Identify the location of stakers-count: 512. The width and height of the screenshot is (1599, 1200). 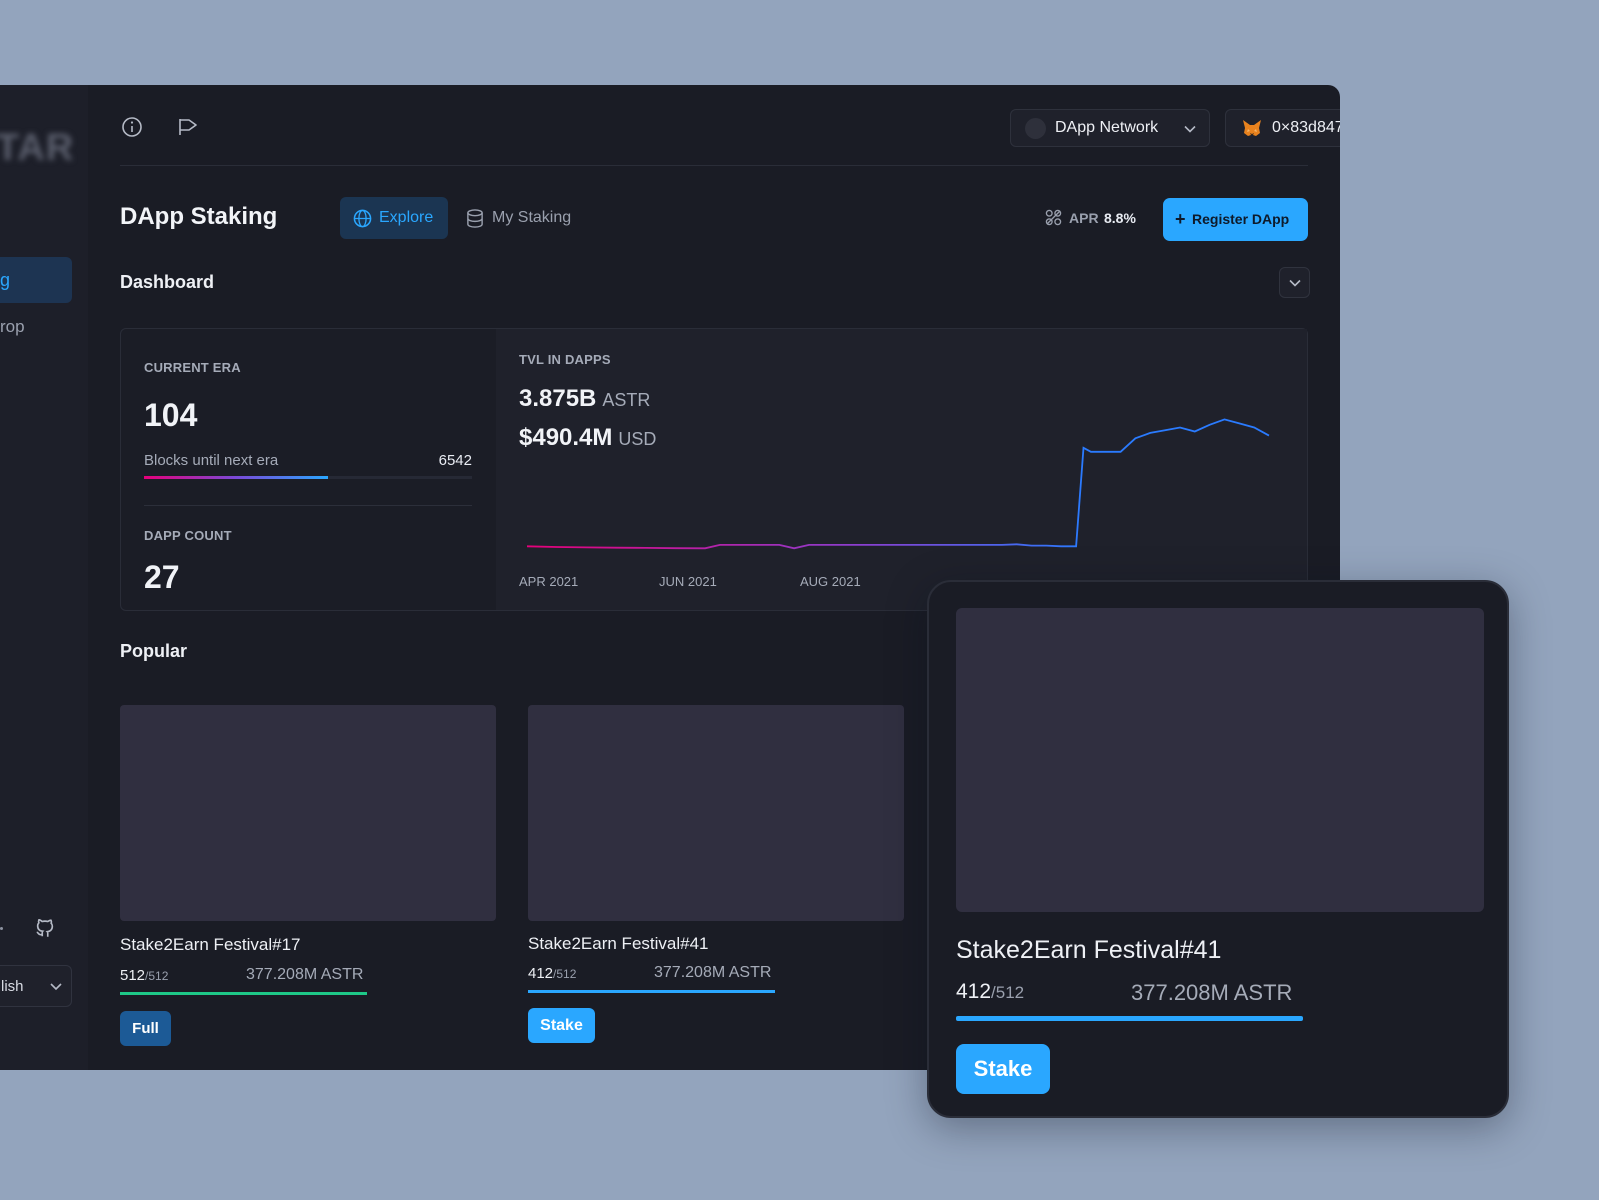
(133, 975).